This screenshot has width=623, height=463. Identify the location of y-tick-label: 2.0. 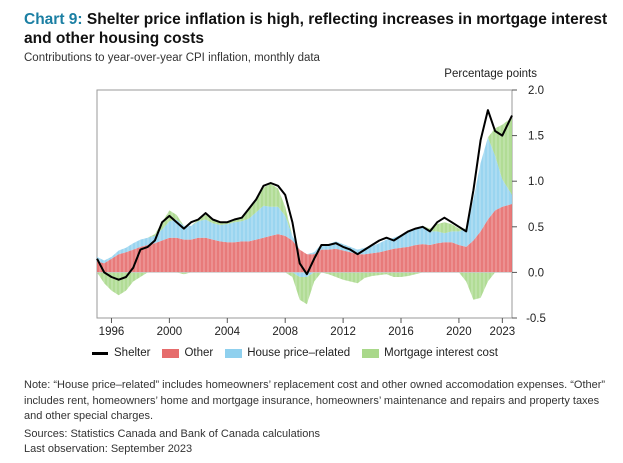
(536, 91).